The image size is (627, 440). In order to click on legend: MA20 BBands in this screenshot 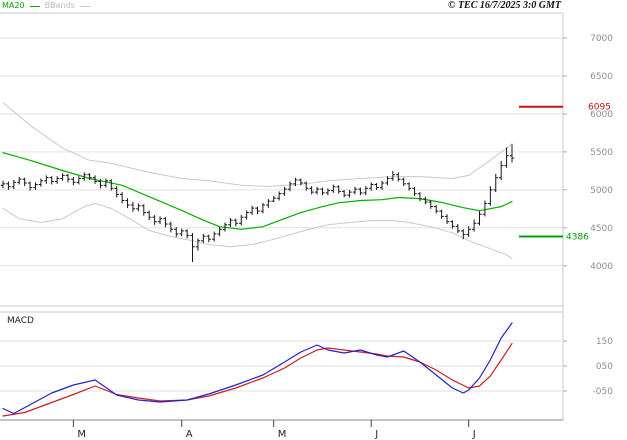, I will do `click(46, 6)`.